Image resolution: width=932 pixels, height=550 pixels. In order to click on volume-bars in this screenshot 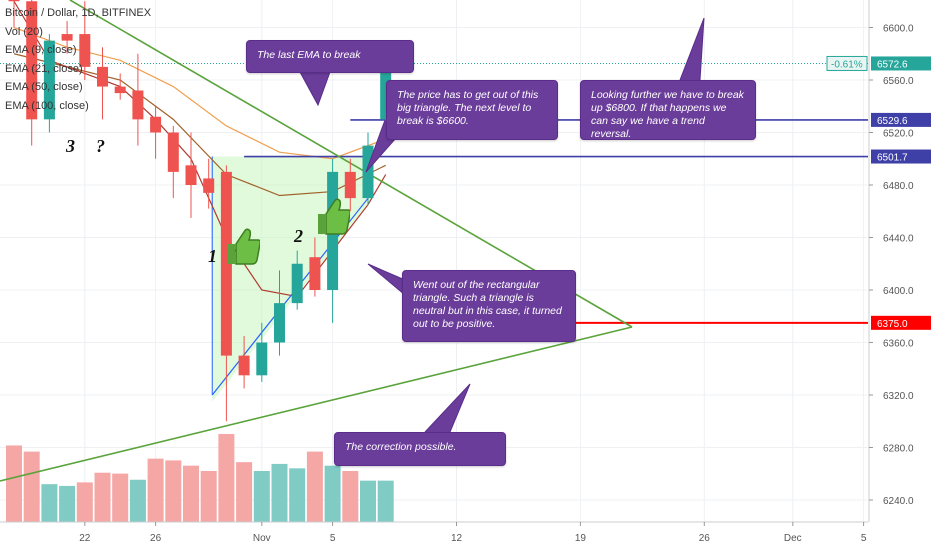, I will do `click(200, 478)`.